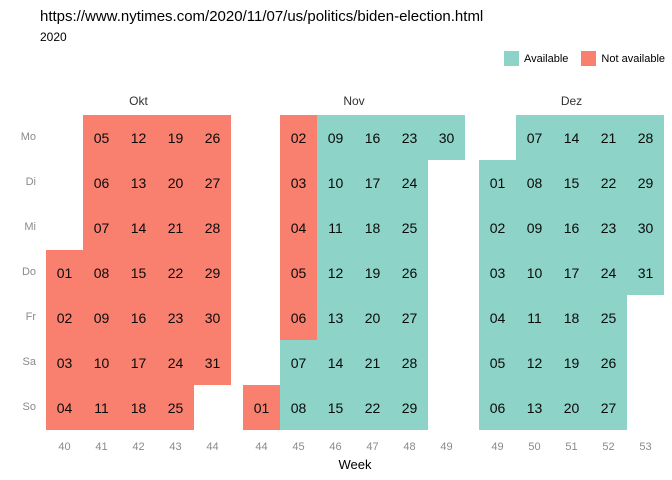  Describe the element at coordinates (608, 447) in the screenshot. I see `week-axis-label: 52` at that location.